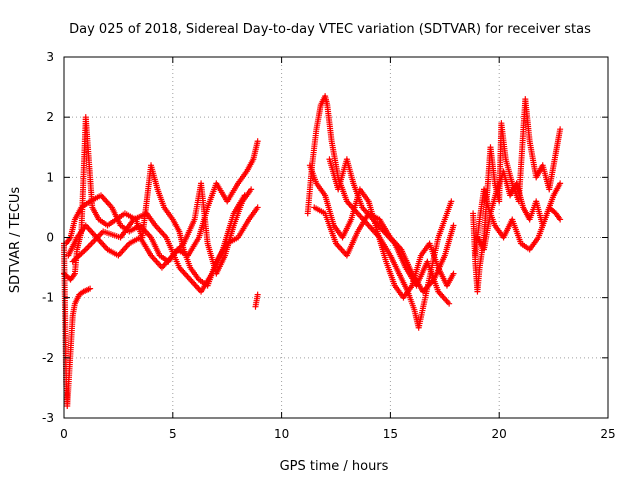 The image size is (640, 480). Describe the element at coordinates (48, 298) in the screenshot. I see `y-tick-label: -1` at that location.